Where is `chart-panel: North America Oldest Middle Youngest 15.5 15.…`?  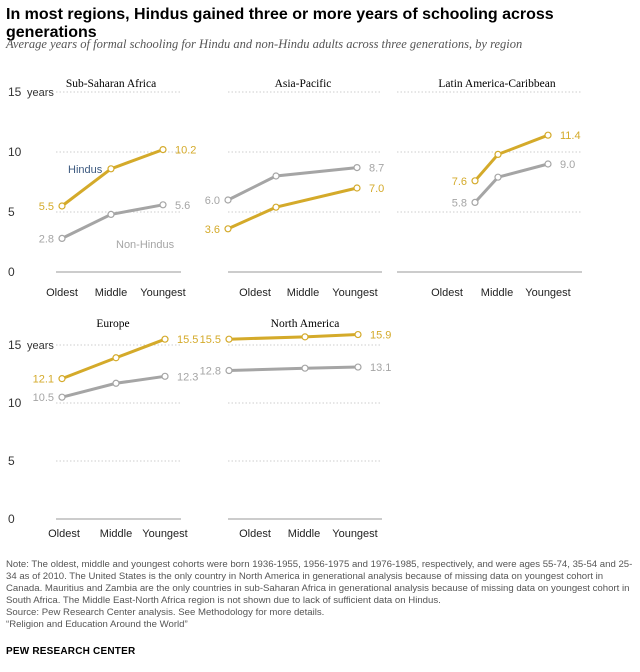 chart-panel: North America Oldest Middle Youngest 15.5 15.… is located at coordinates (296, 429).